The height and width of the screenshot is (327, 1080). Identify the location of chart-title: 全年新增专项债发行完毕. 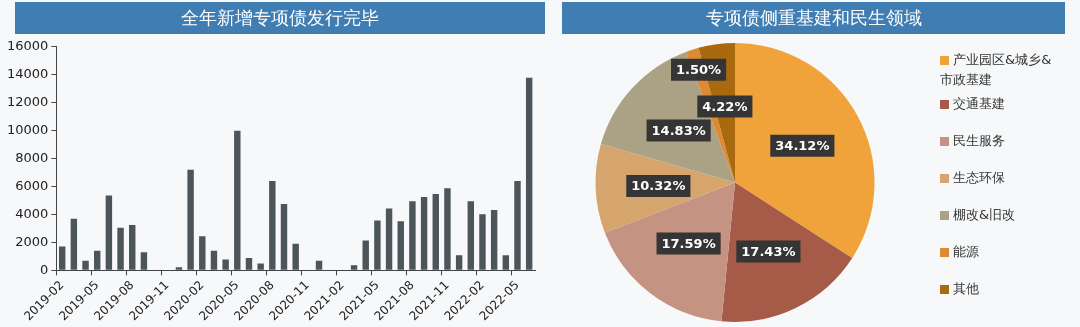
(280, 18).